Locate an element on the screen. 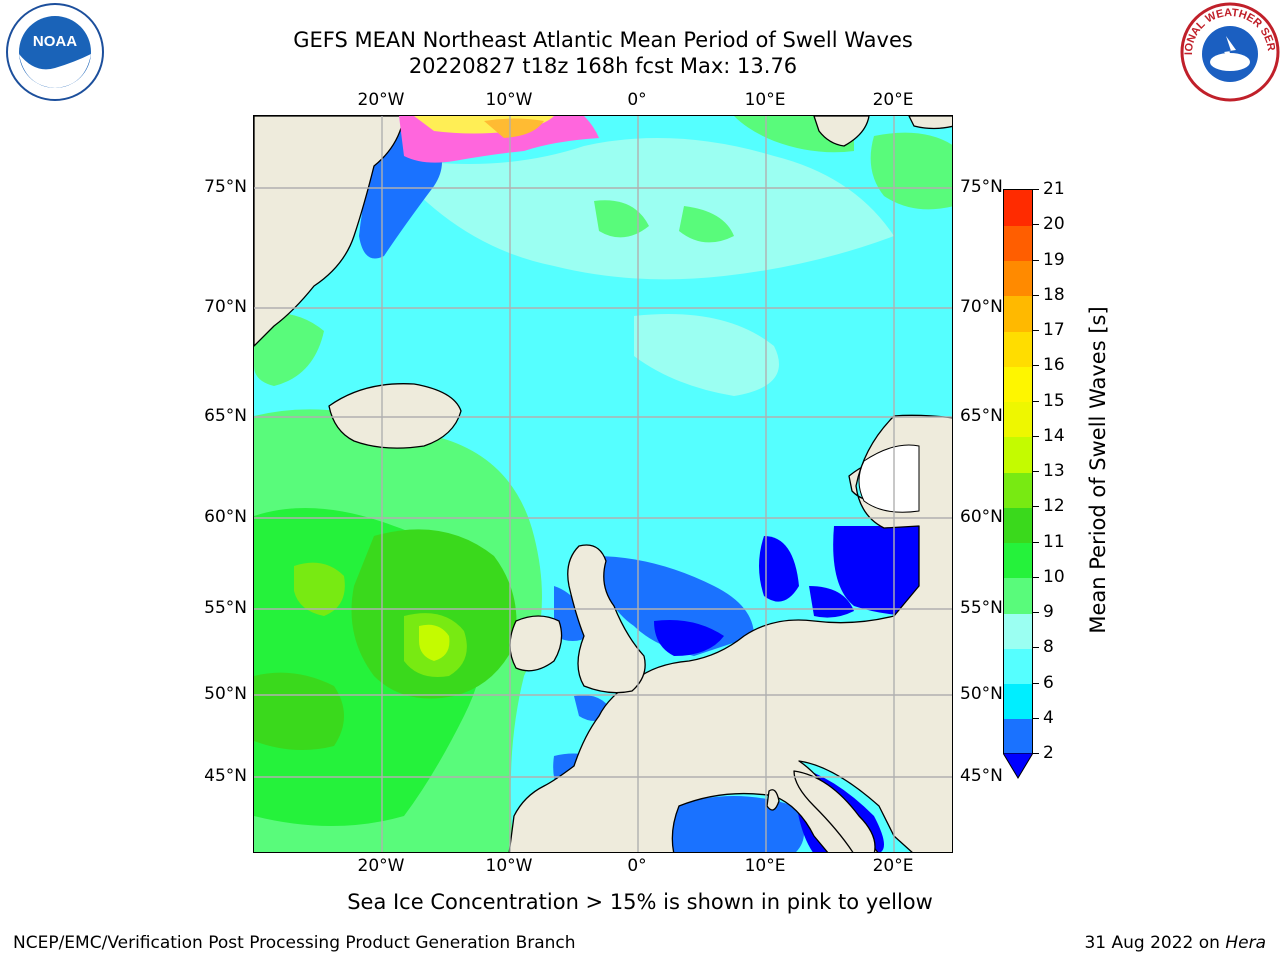 Image resolution: width=1280 pixels, height=960 pixels. lat-label-left-60n: 60°N is located at coordinates (225, 517).